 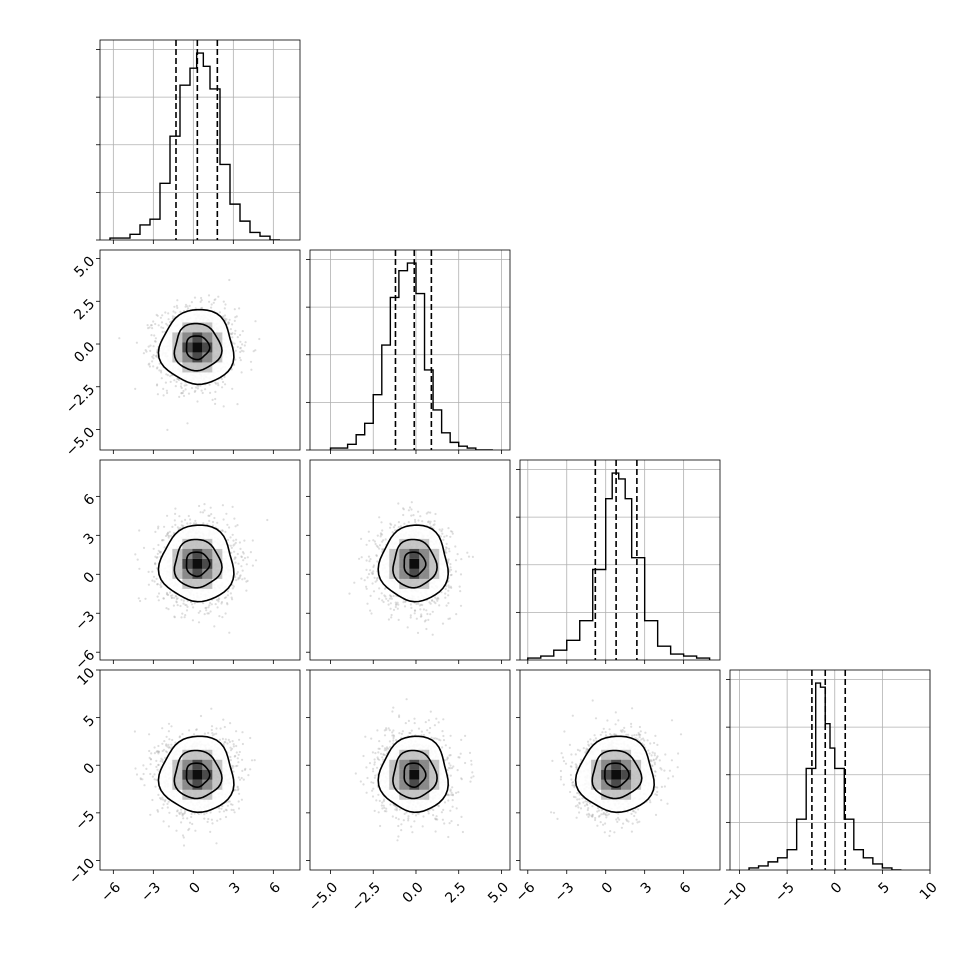 What do you see at coordinates (201, 568) in the screenshot?
I see `panel-content` at bounding box center [201, 568].